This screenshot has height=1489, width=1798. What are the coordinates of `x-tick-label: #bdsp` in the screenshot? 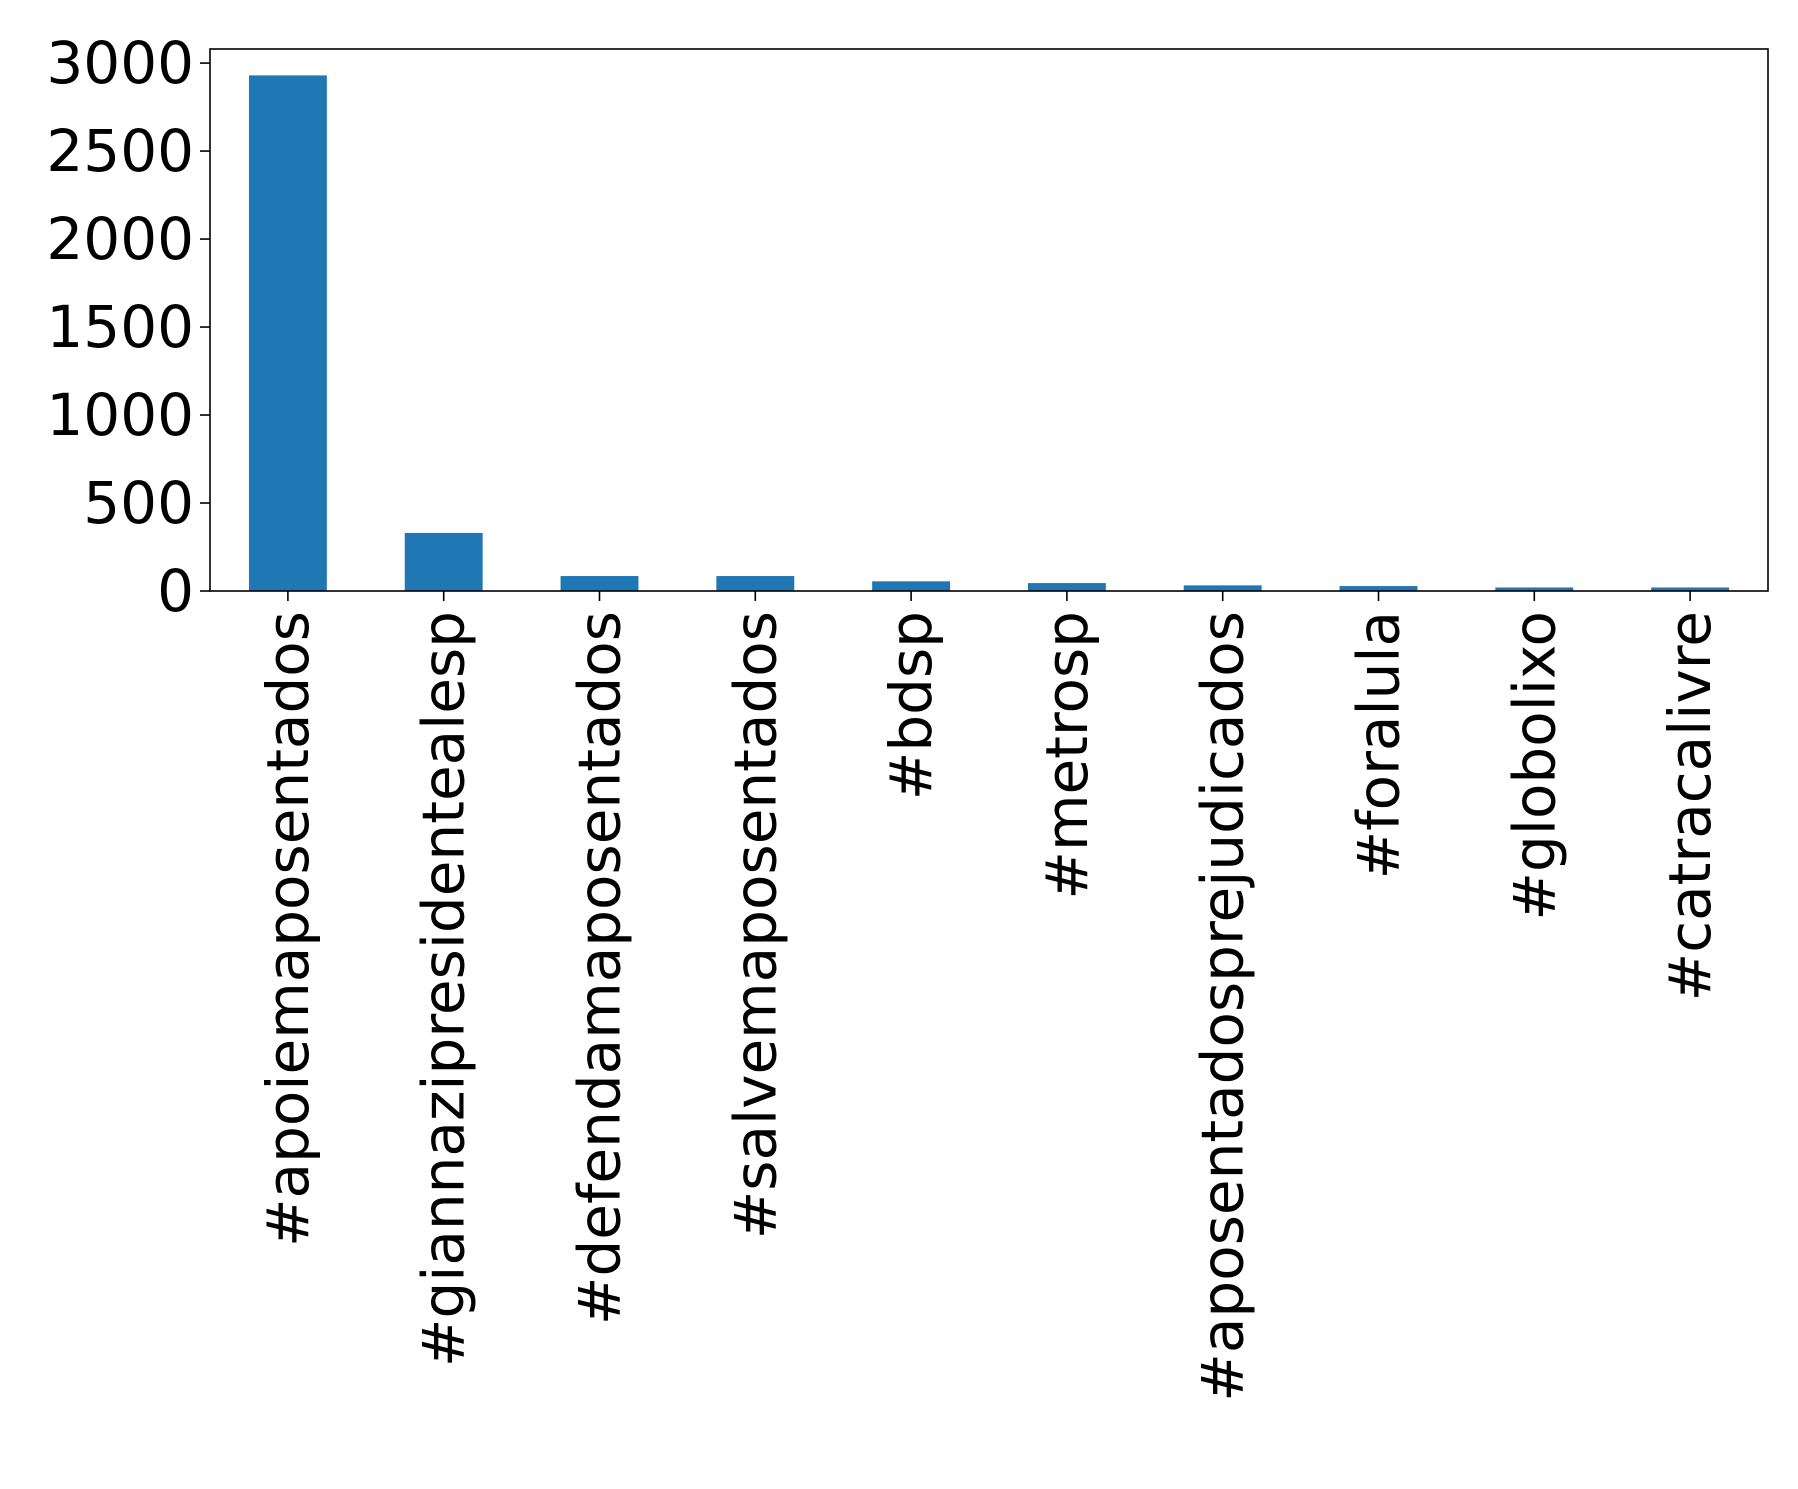 It's located at (911, 705).